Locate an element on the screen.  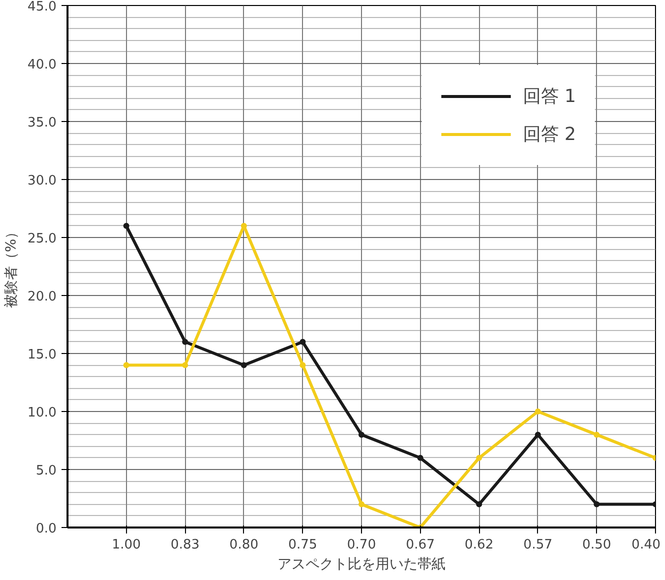
x-tick-label: 0.67 is located at coordinates (420, 545).